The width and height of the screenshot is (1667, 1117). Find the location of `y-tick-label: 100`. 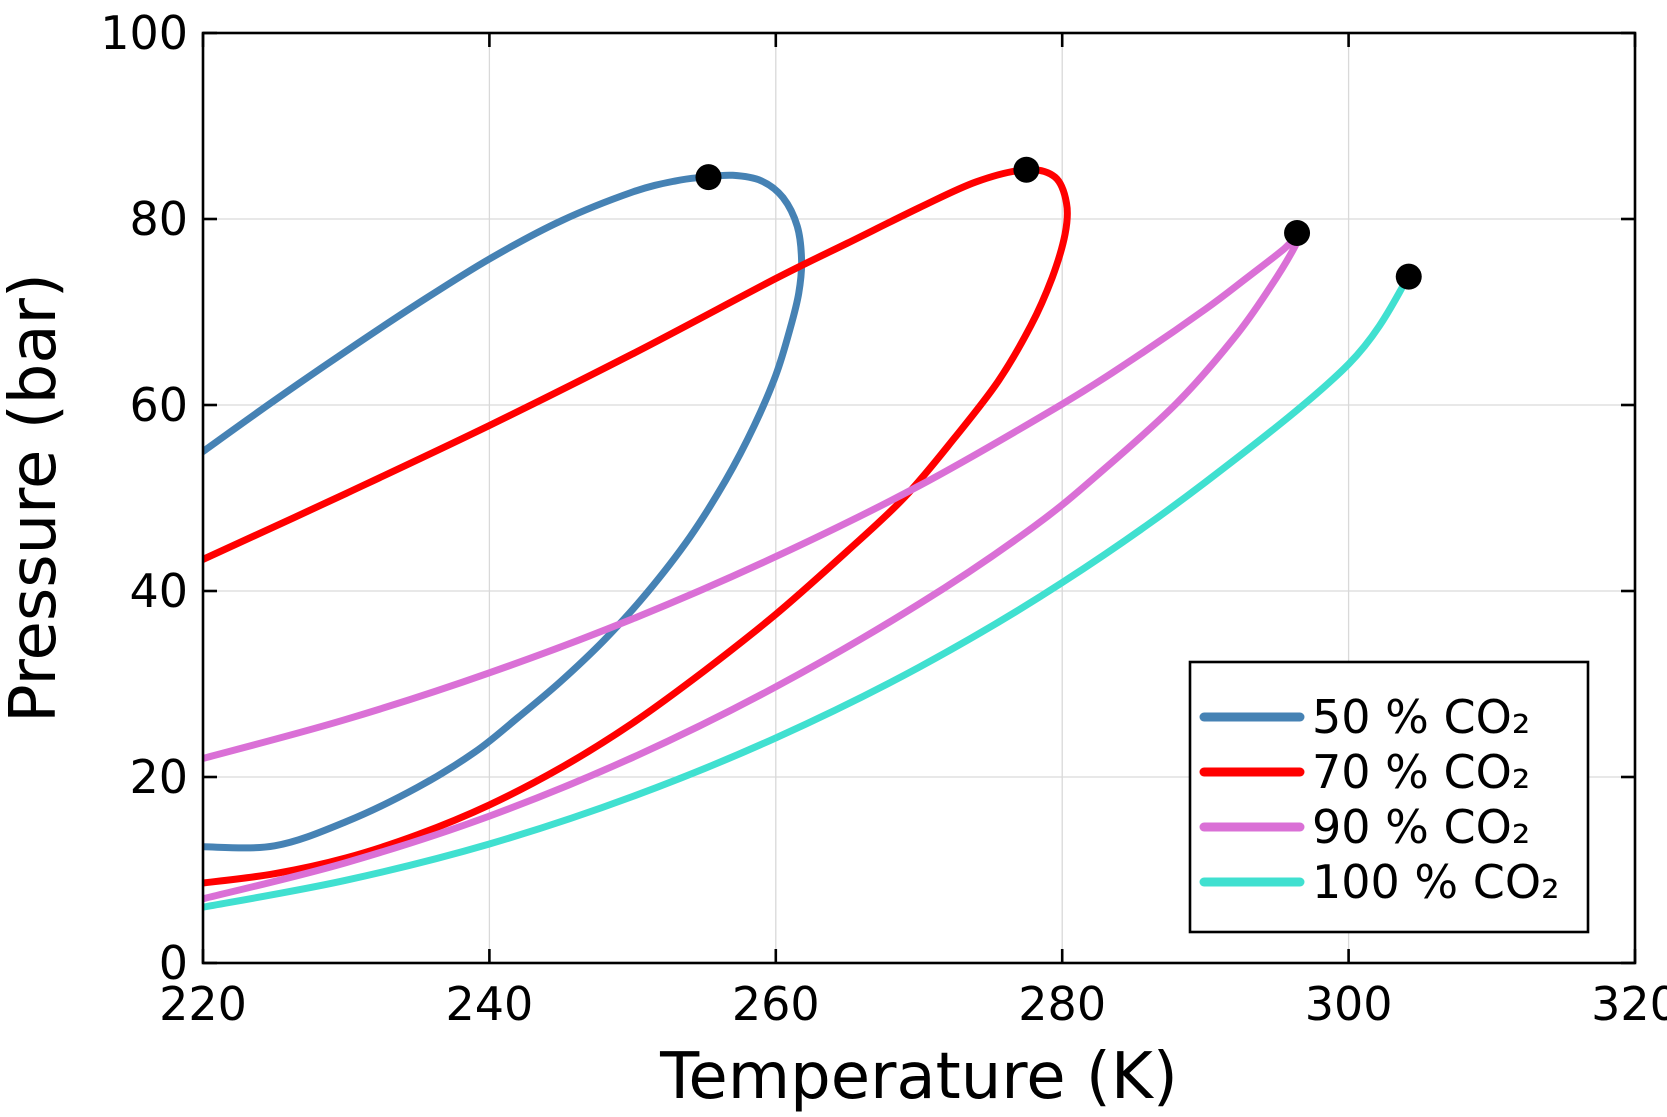

y-tick-label: 100 is located at coordinates (144, 33).